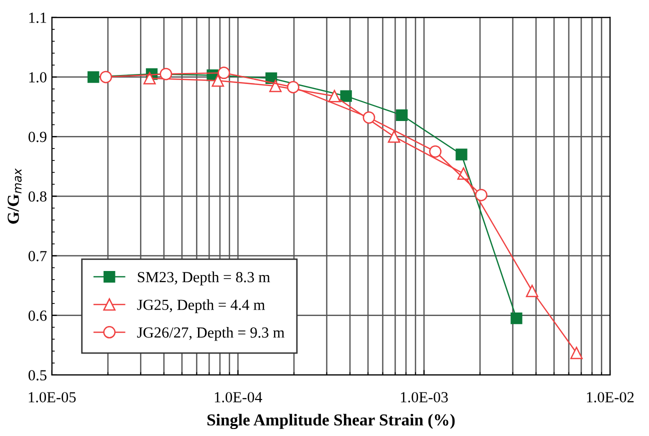 The height and width of the screenshot is (436, 649). Describe the element at coordinates (210, 333) in the screenshot. I see `legend-label: JG26/27, Depth = 9.3 m` at that location.